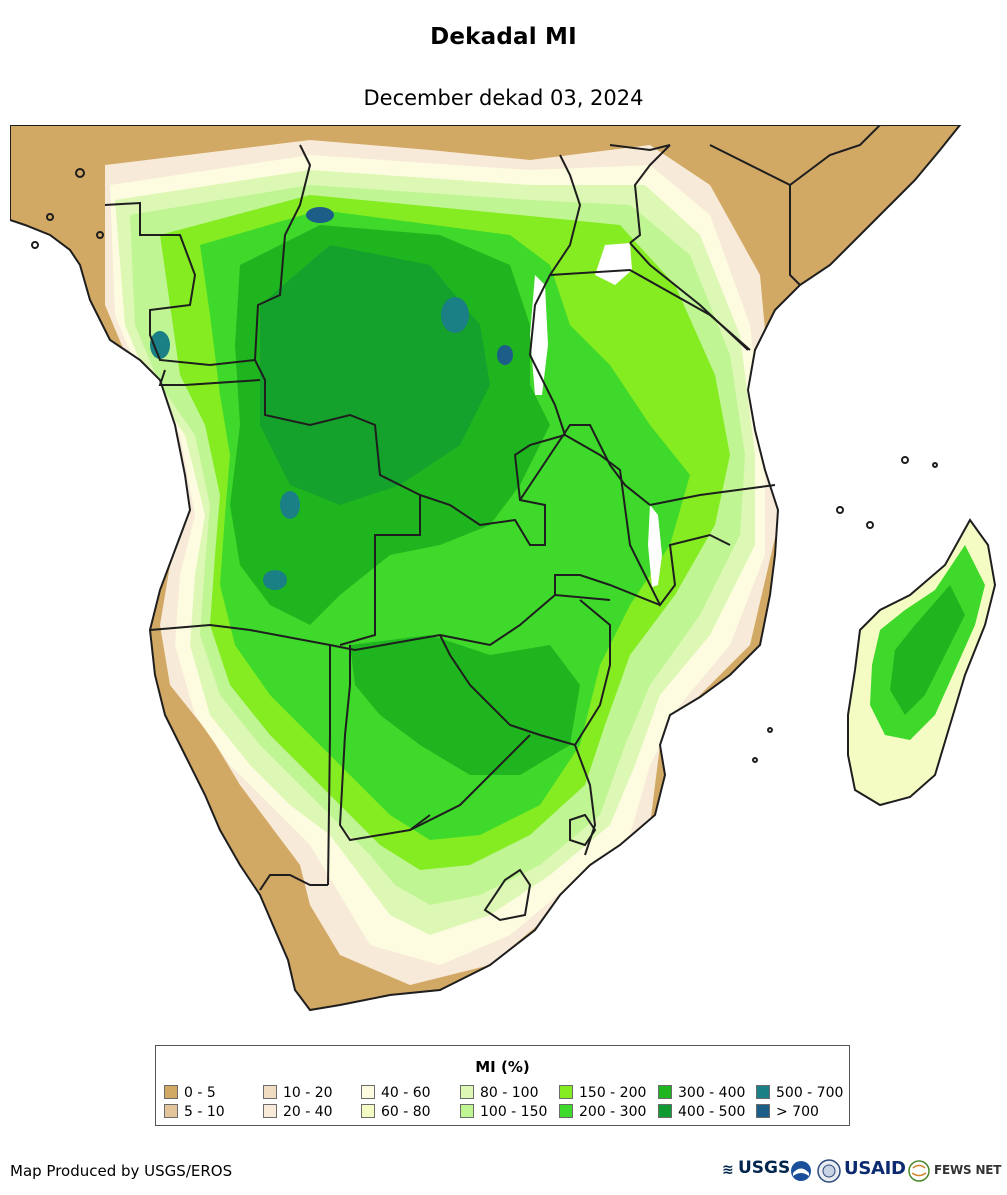 Image resolution: width=1007 pixels, height=1195 pixels. I want to click on legend-label: 100 - 150, so click(514, 1112).